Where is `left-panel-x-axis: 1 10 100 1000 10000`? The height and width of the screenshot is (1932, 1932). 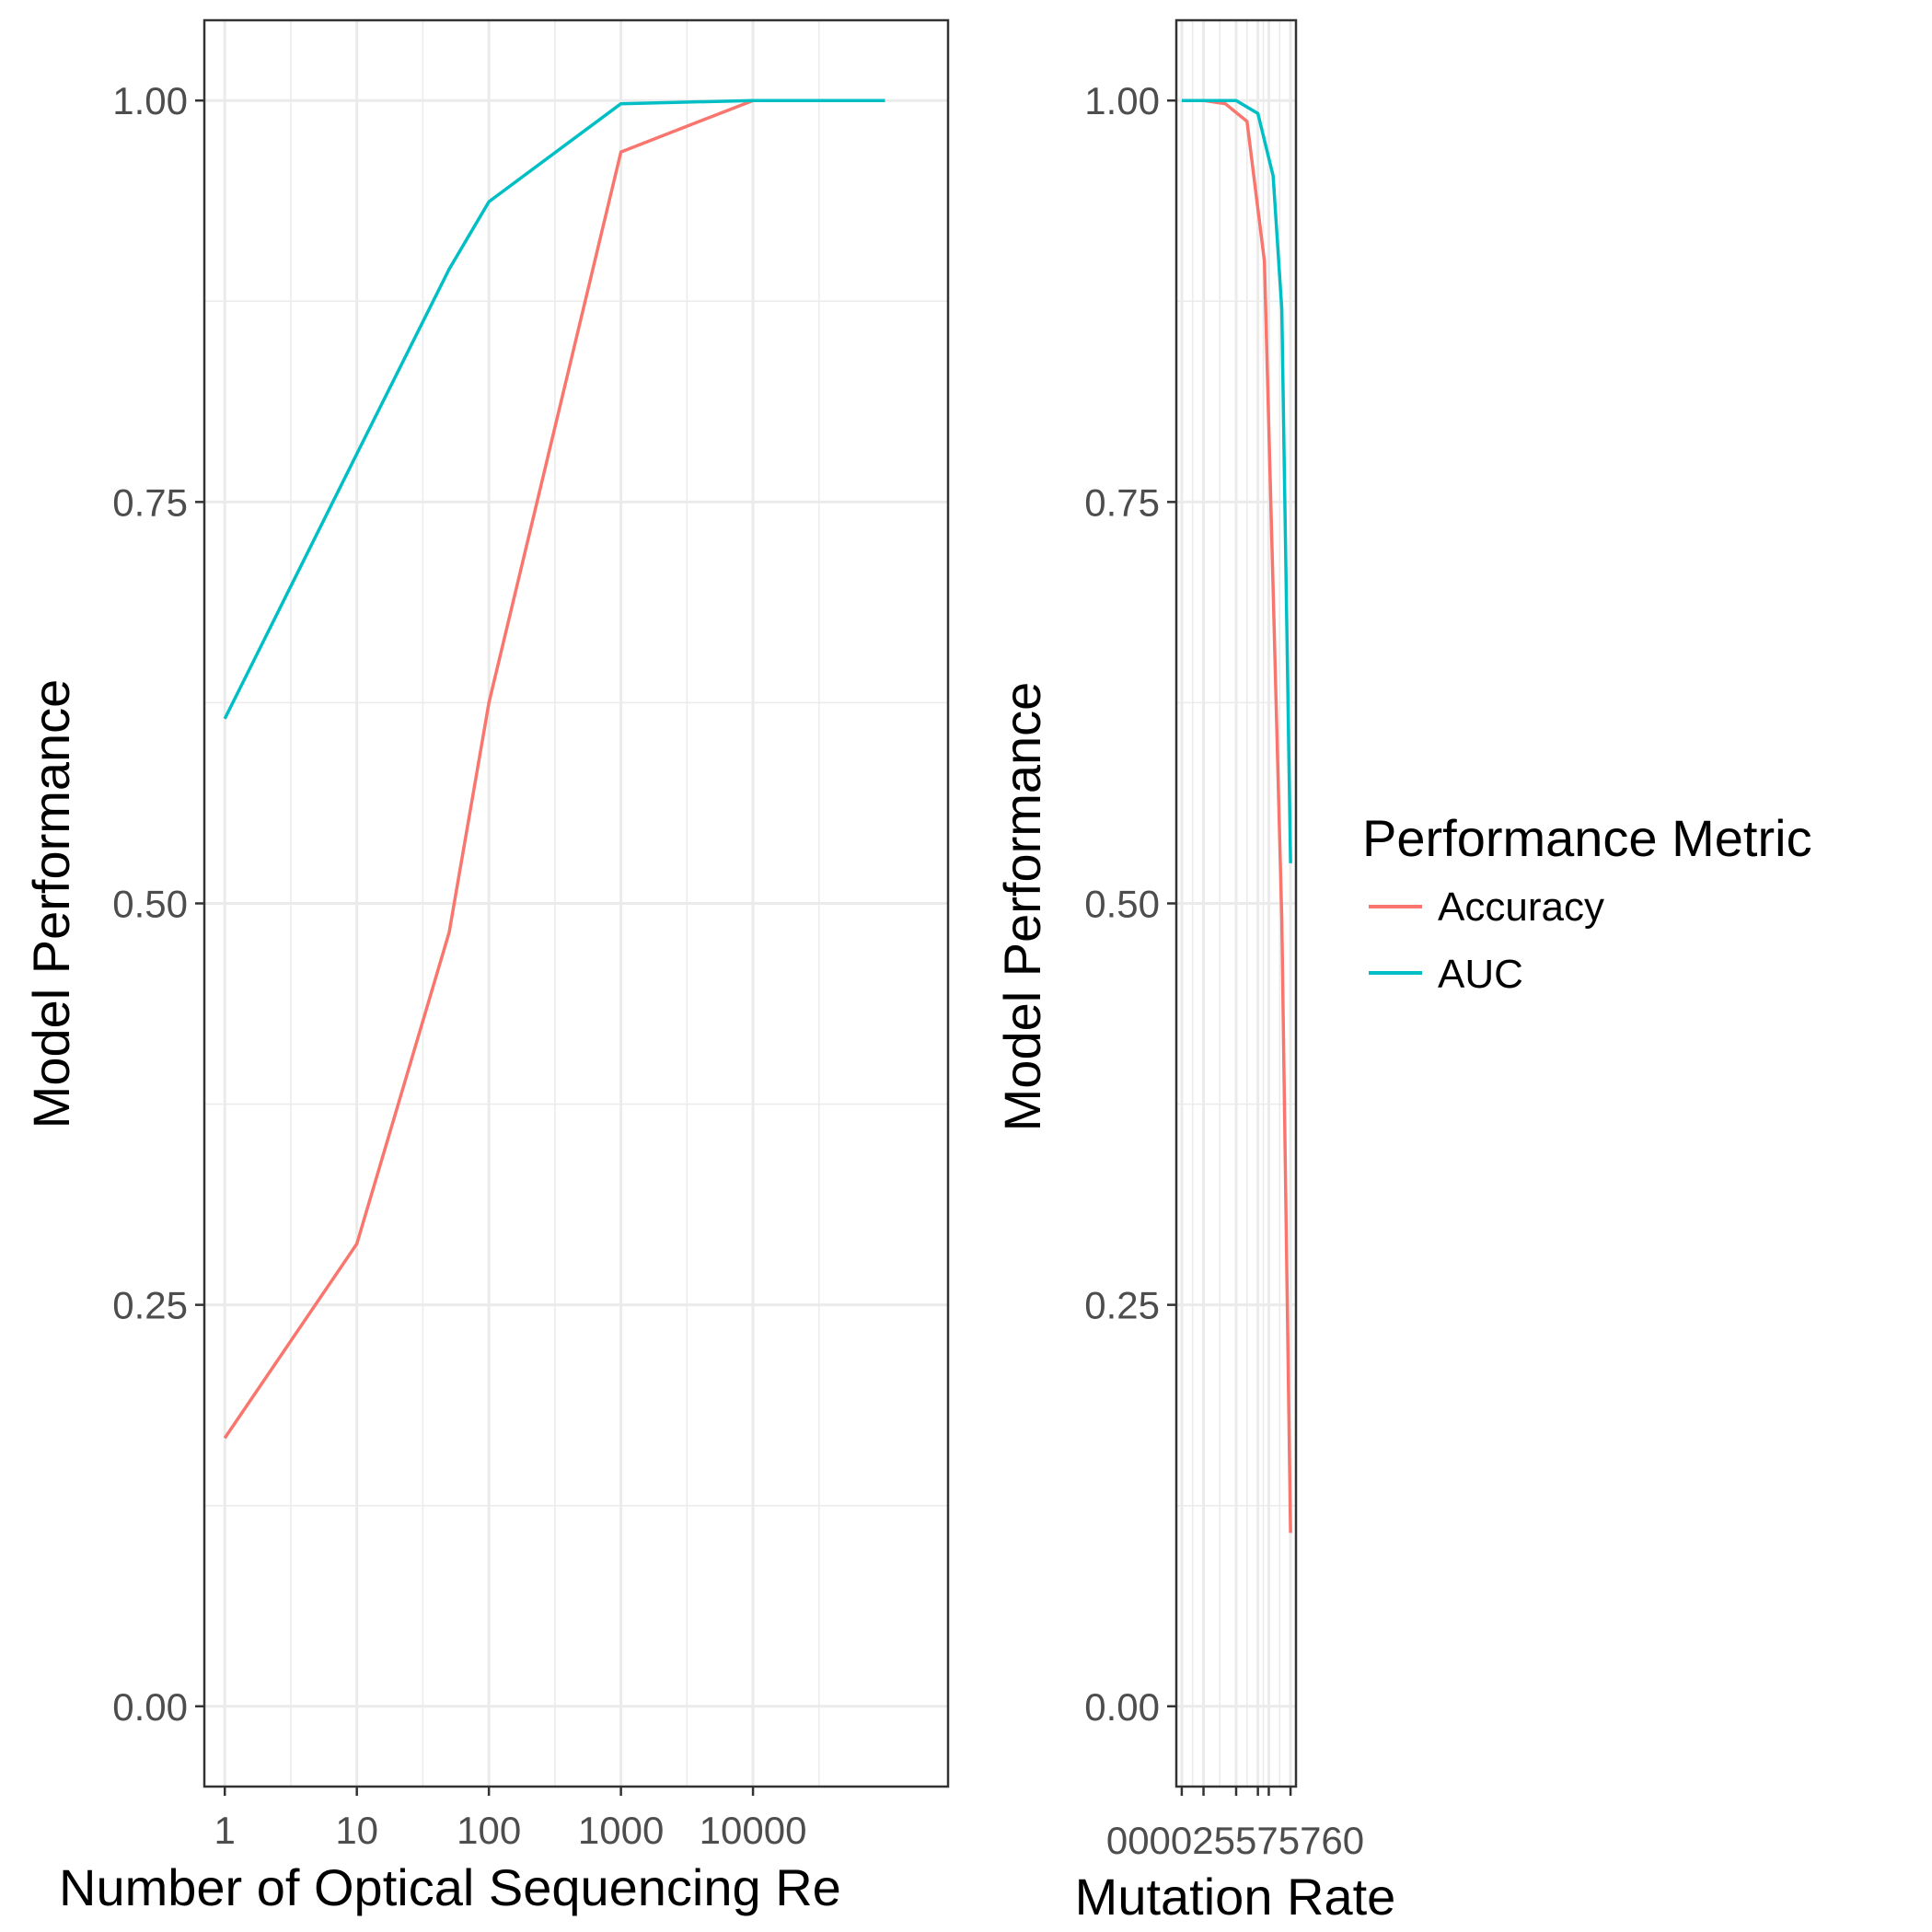
left-panel-x-axis: 1 10 100 1000 10000 is located at coordinates (511, 1820).